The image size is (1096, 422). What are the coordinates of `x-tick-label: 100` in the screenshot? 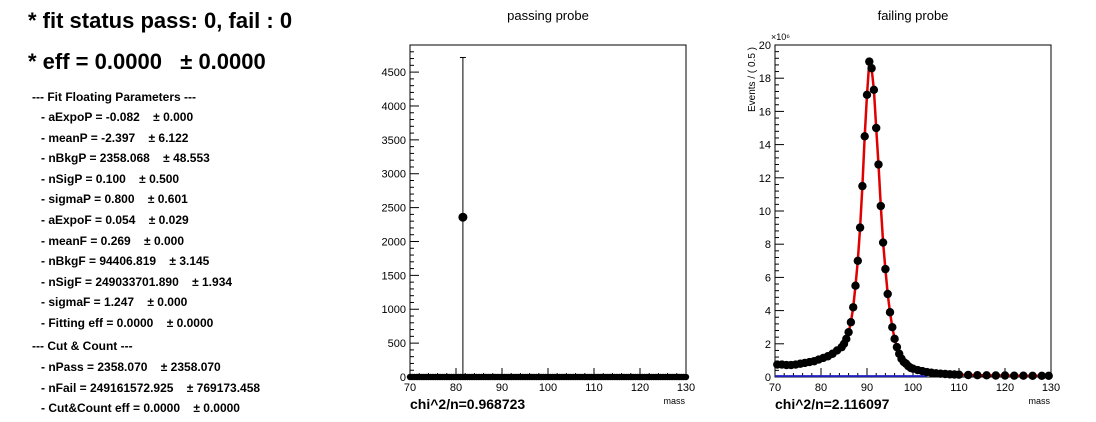 It's located at (913, 388).